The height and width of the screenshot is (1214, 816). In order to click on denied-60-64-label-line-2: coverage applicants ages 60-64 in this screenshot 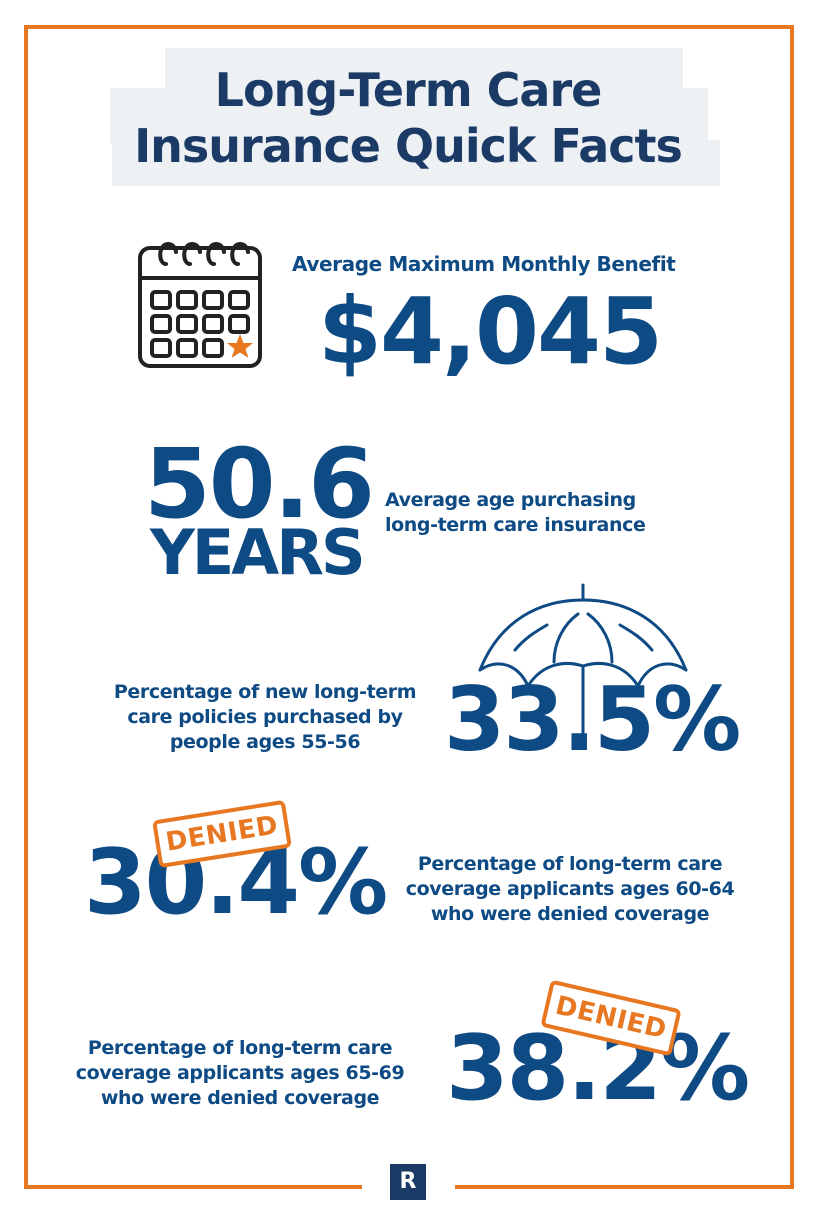, I will do `click(570, 889)`.